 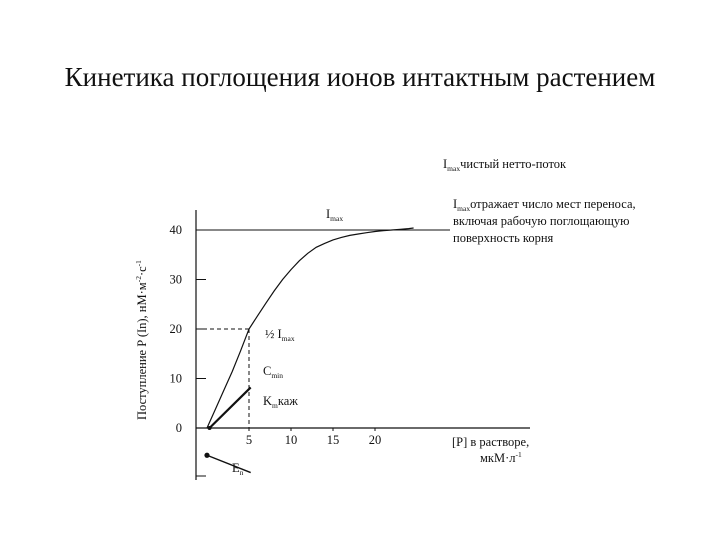 What do you see at coordinates (541, 221) in the screenshot?
I see `imax-note-line-2: включая рабочую поглощающую` at bounding box center [541, 221].